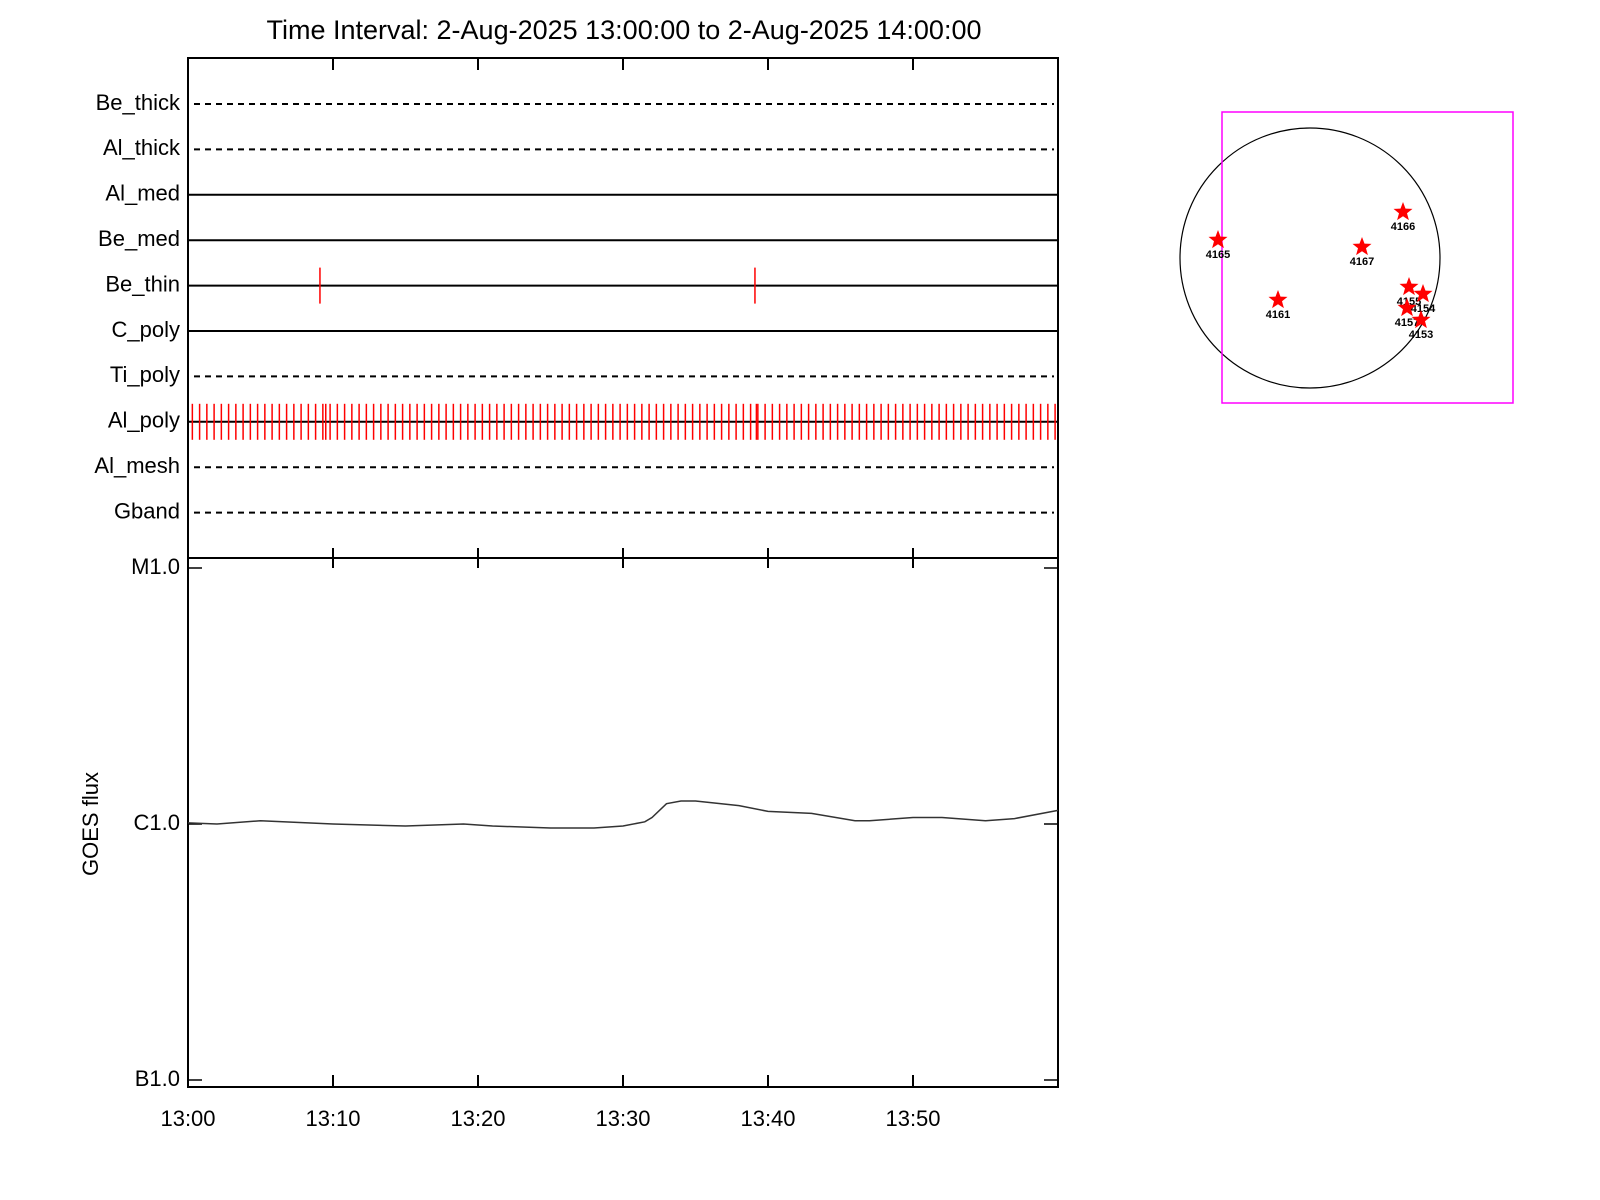 This screenshot has height=1200, width=1600. Describe the element at coordinates (1310, 258) in the screenshot. I see `solar-disk` at that location.